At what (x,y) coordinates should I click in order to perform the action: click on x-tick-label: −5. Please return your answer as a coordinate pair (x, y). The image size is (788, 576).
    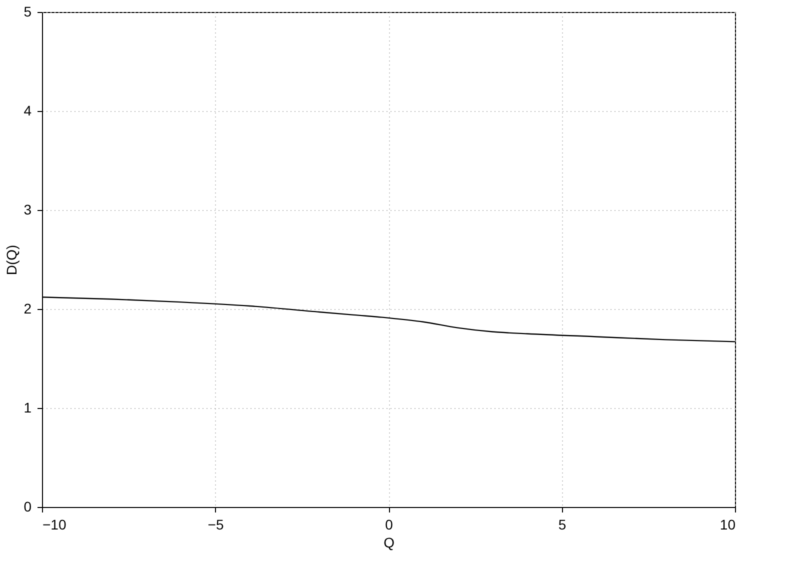
    Looking at the image, I should click on (216, 524).